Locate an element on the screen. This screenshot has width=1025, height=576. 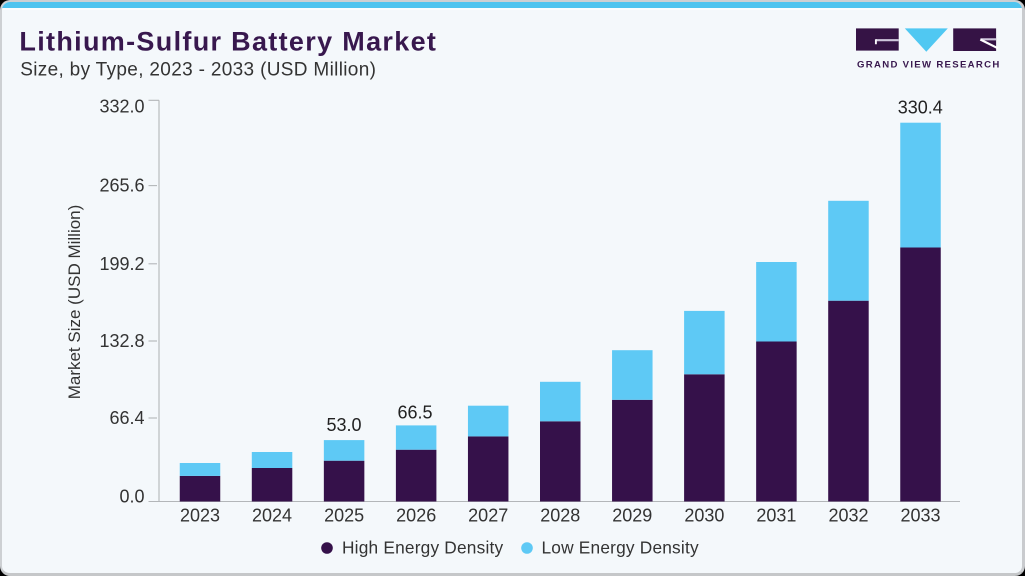
svg-text: 132.8 is located at coordinates (121, 341).